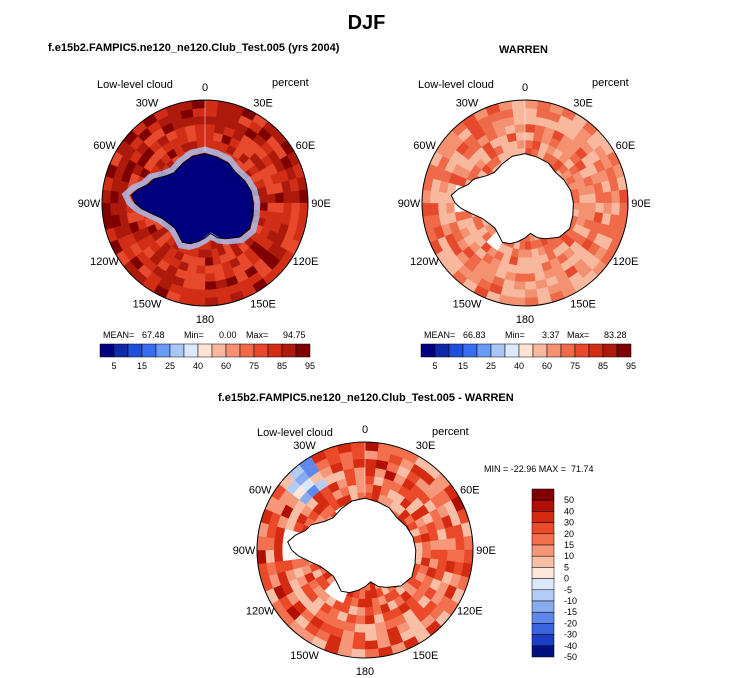 The height and width of the screenshot is (678, 733). Describe the element at coordinates (257, 335) in the screenshot. I see `panel-1-max-label: Max=` at that location.